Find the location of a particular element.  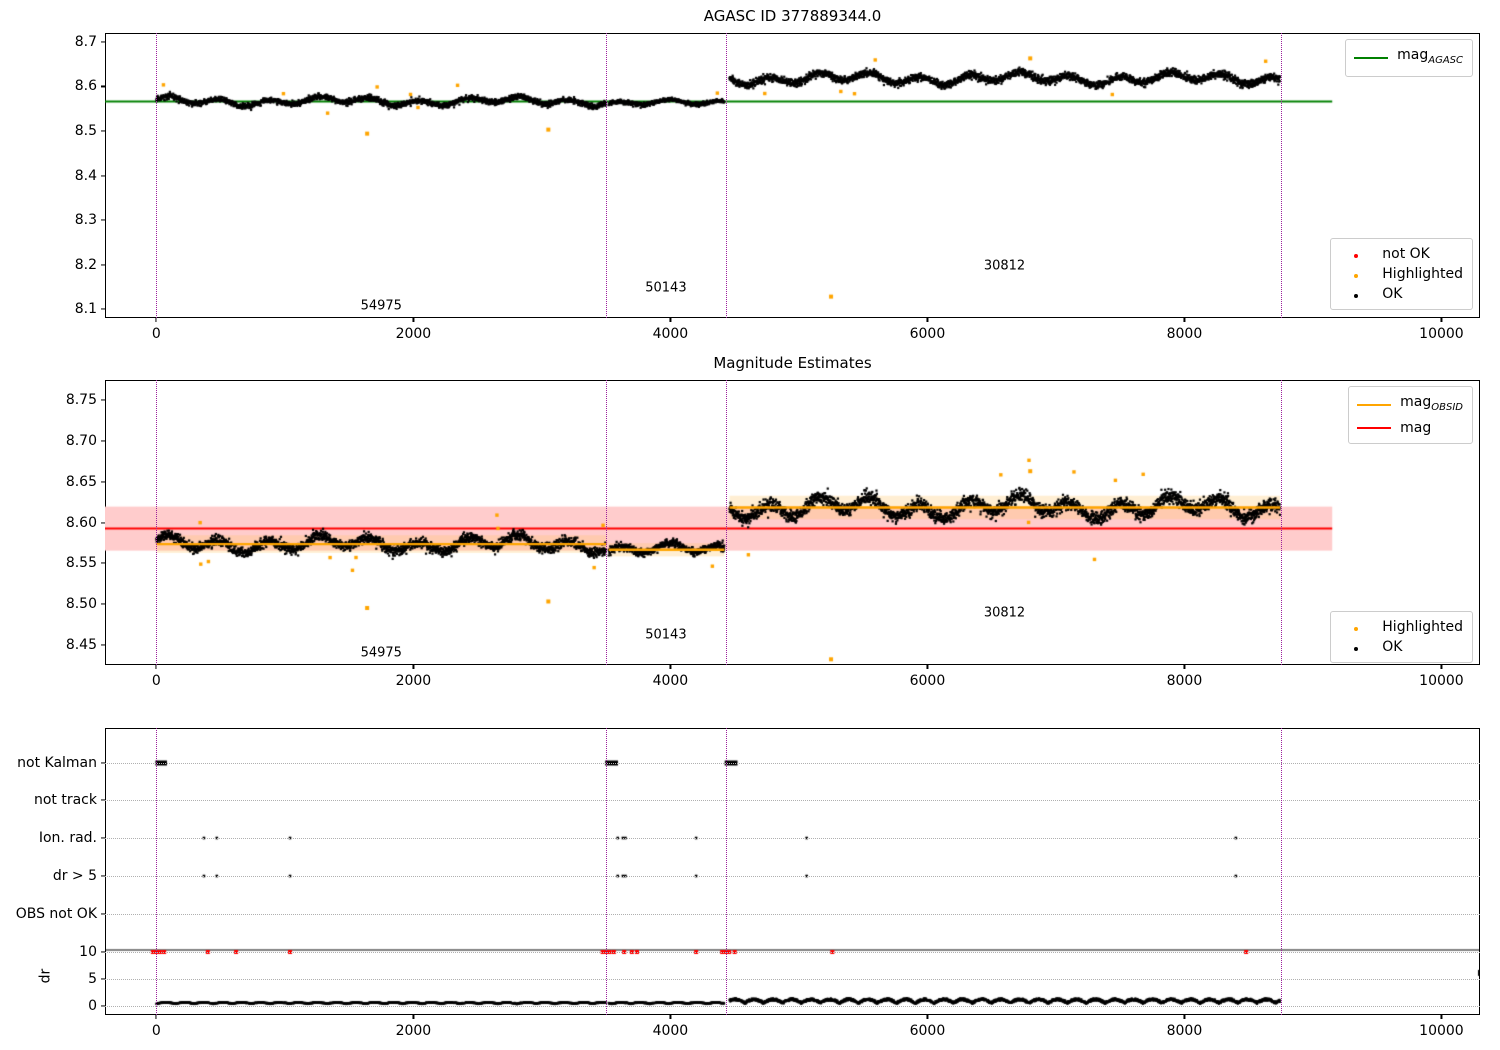

legend-item-highlighted: Highlighted is located at coordinates (1401, 274).